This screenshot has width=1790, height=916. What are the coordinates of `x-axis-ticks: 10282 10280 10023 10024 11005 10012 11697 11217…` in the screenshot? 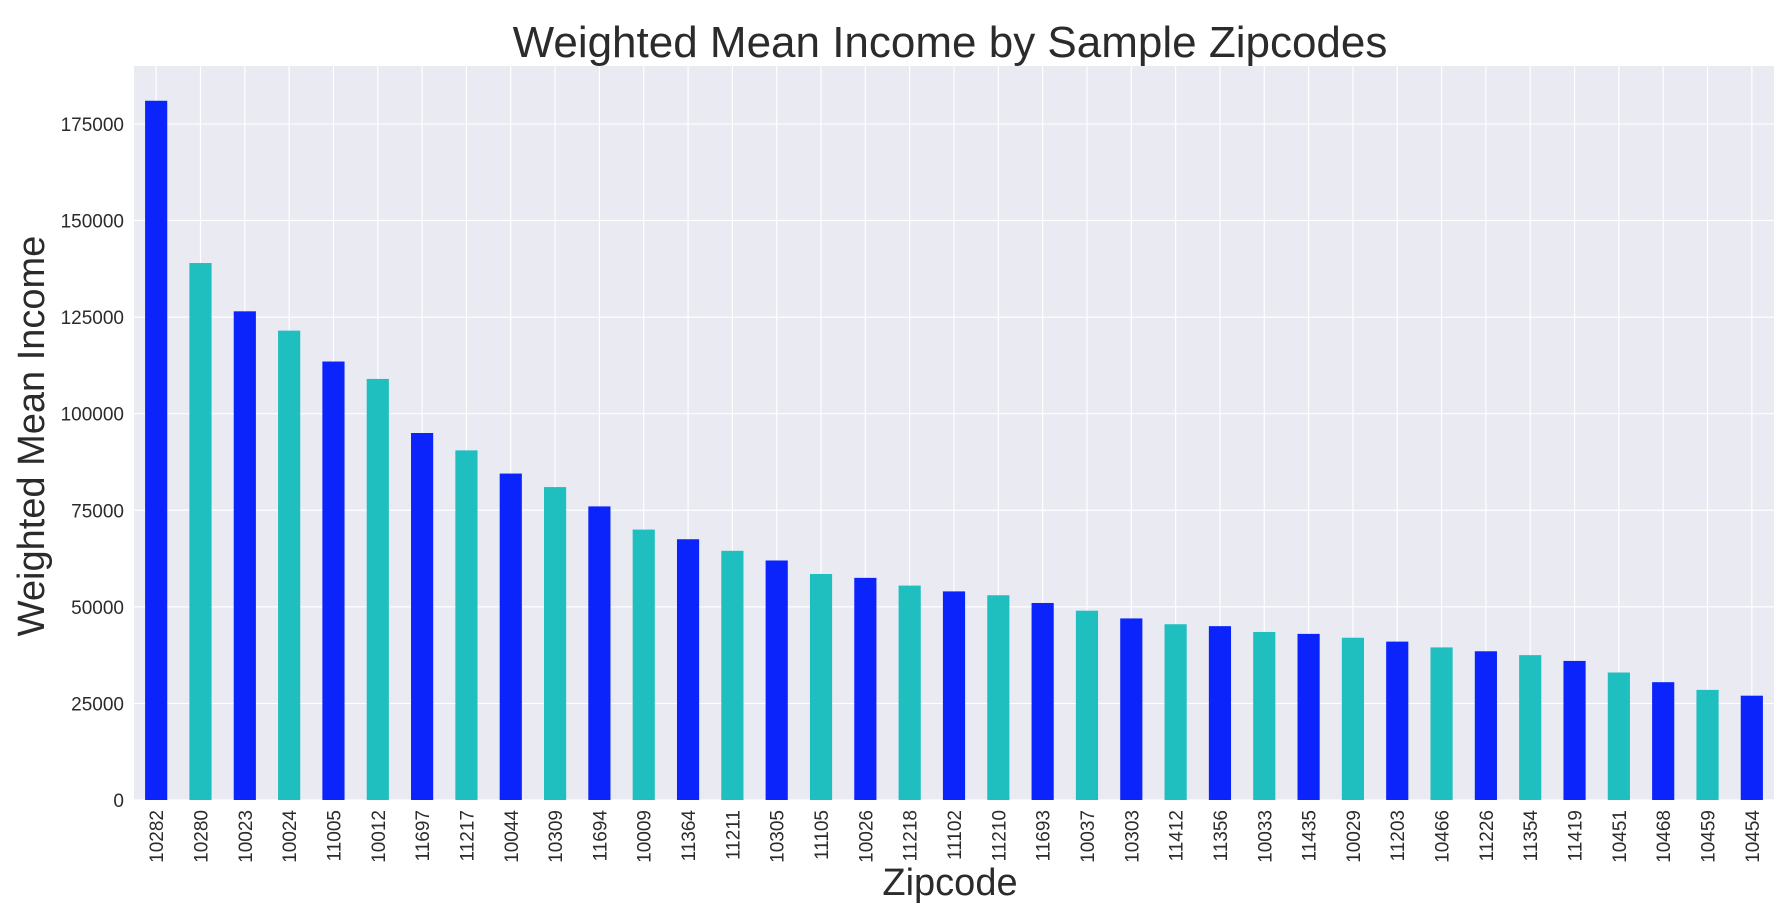 It's located at (955, 836).